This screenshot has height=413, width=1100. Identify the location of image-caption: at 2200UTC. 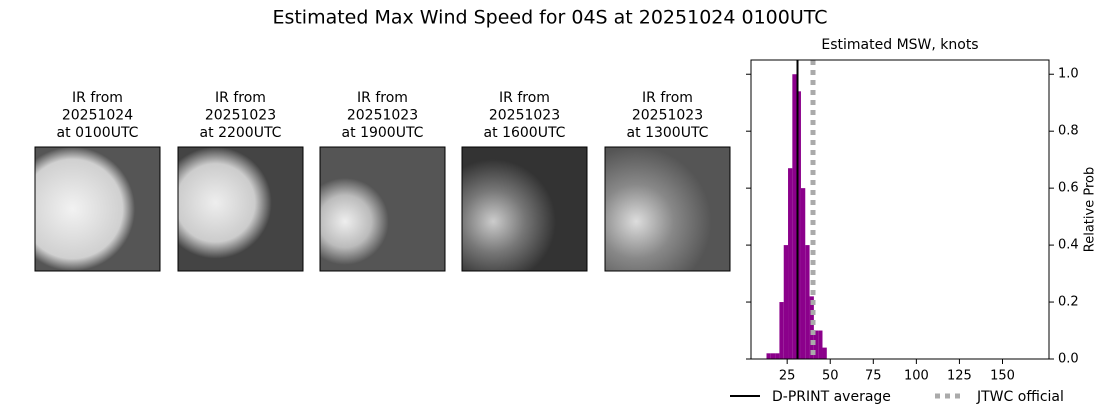
(241, 133).